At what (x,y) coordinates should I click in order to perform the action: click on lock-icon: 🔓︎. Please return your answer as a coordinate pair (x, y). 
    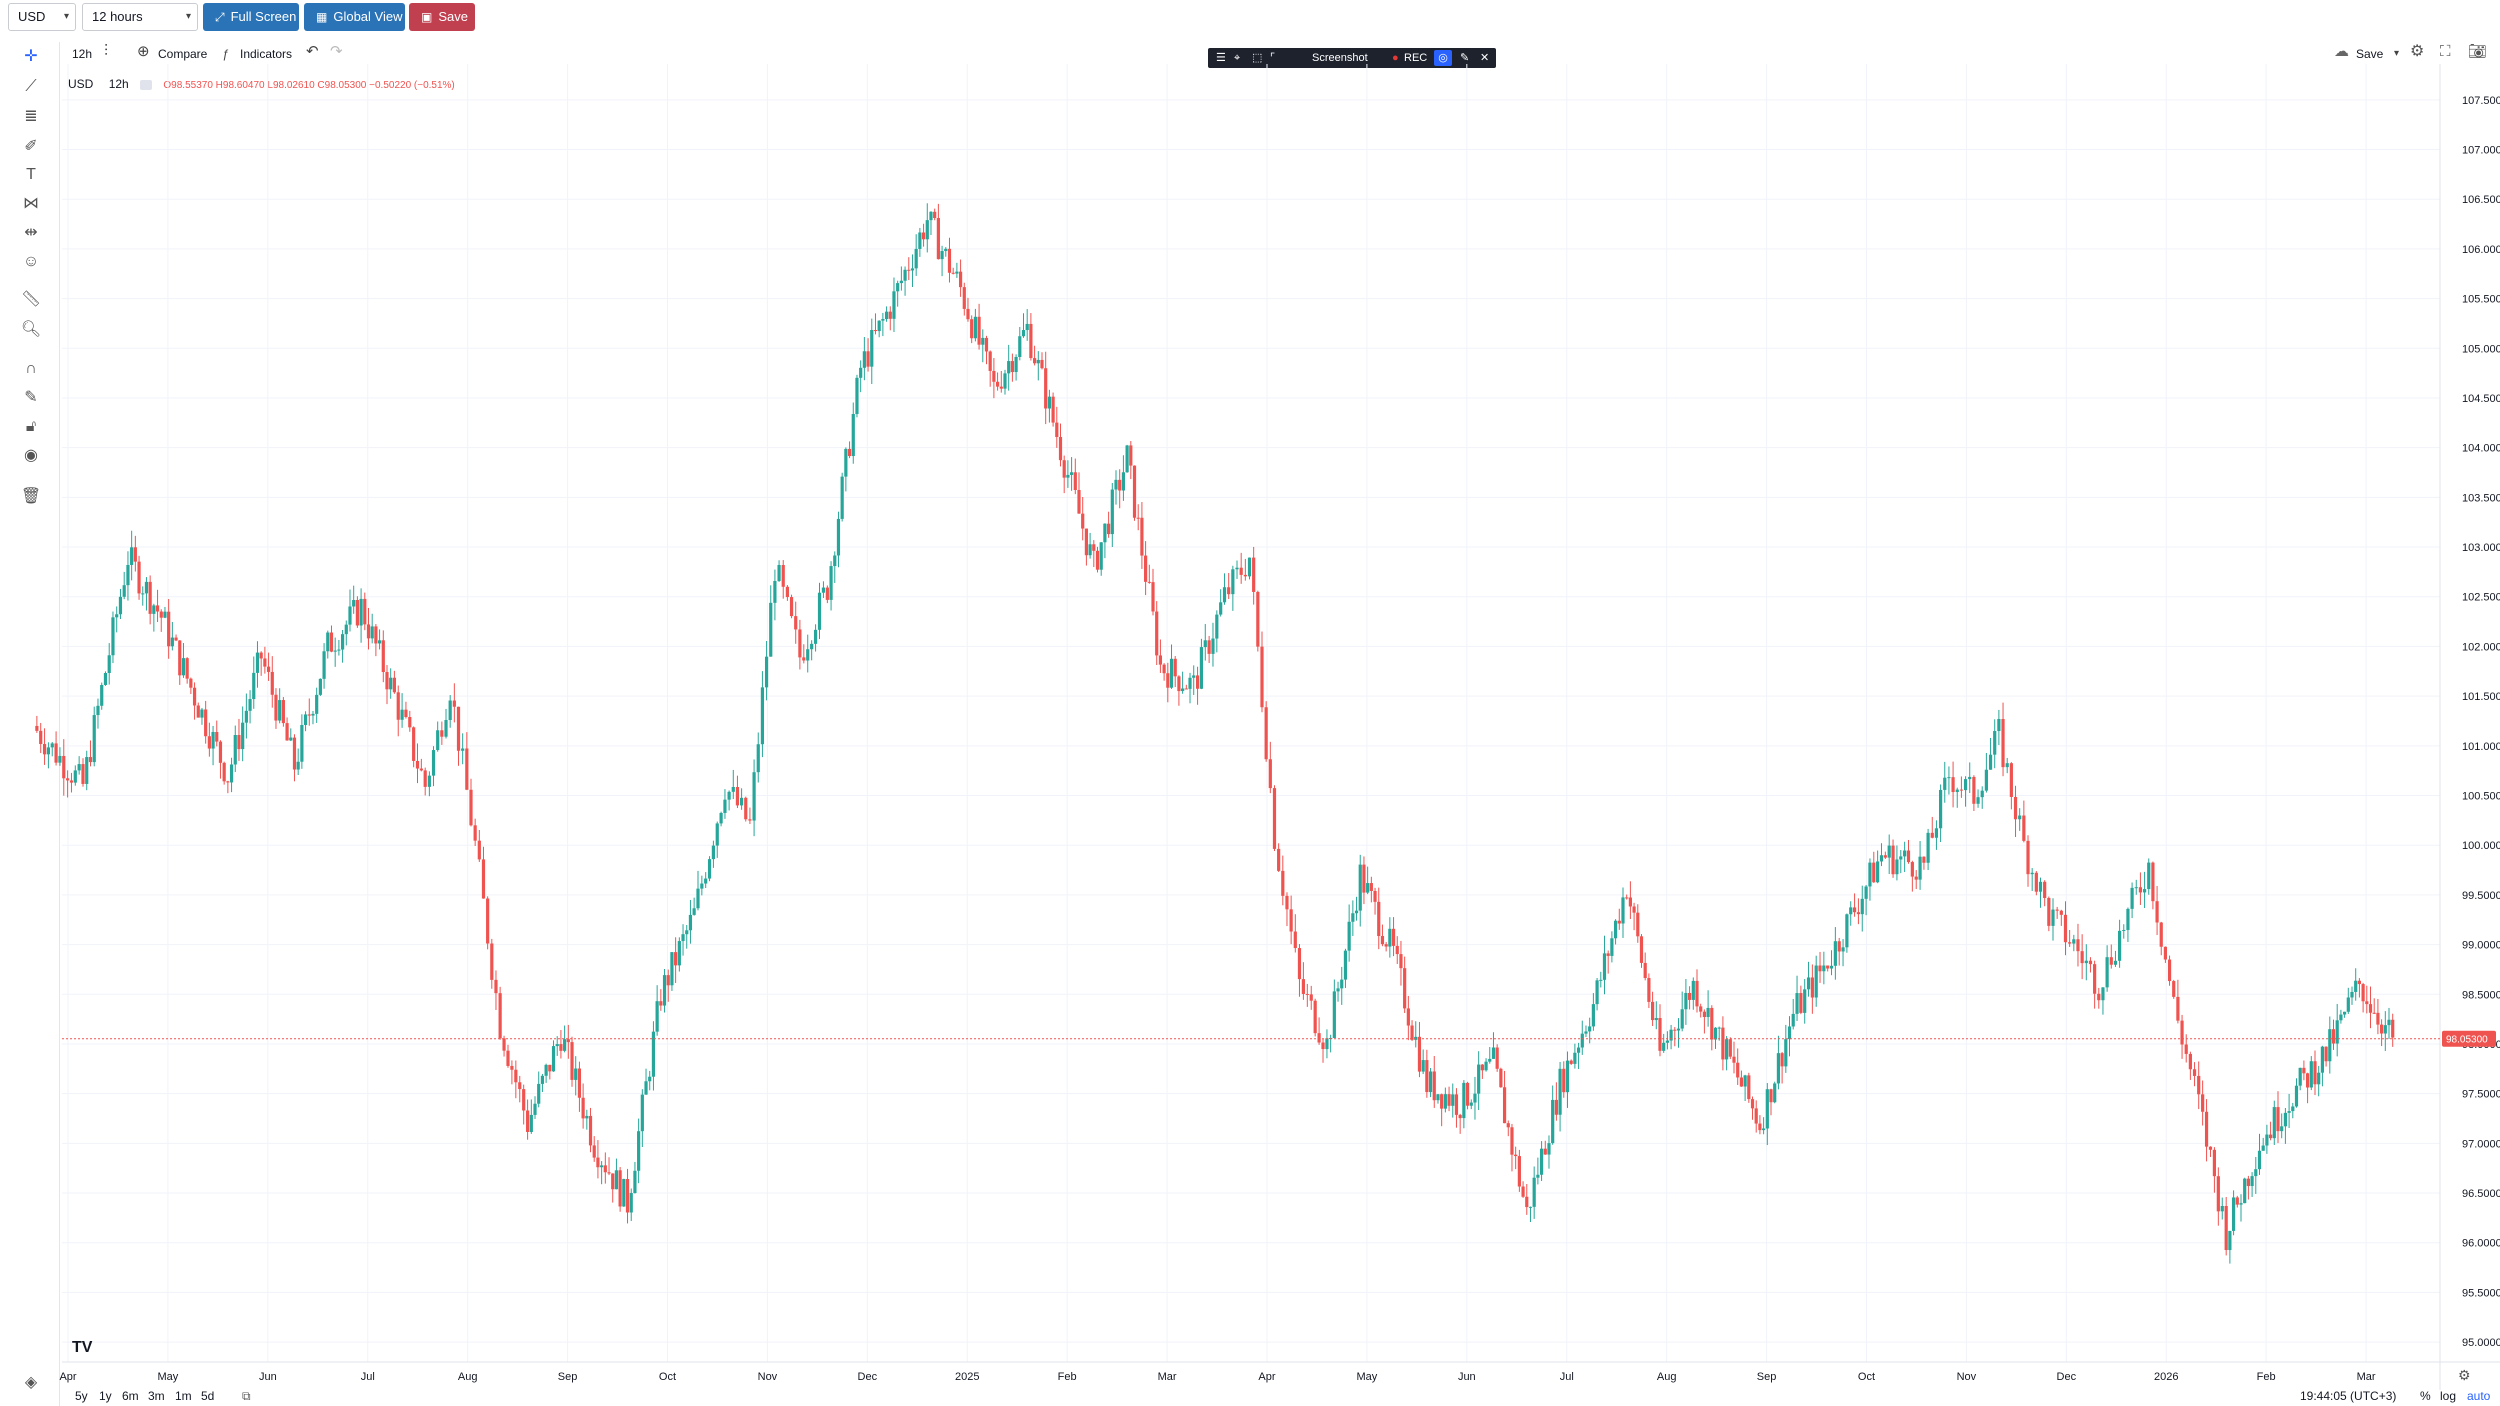
    Looking at the image, I should click on (31, 426).